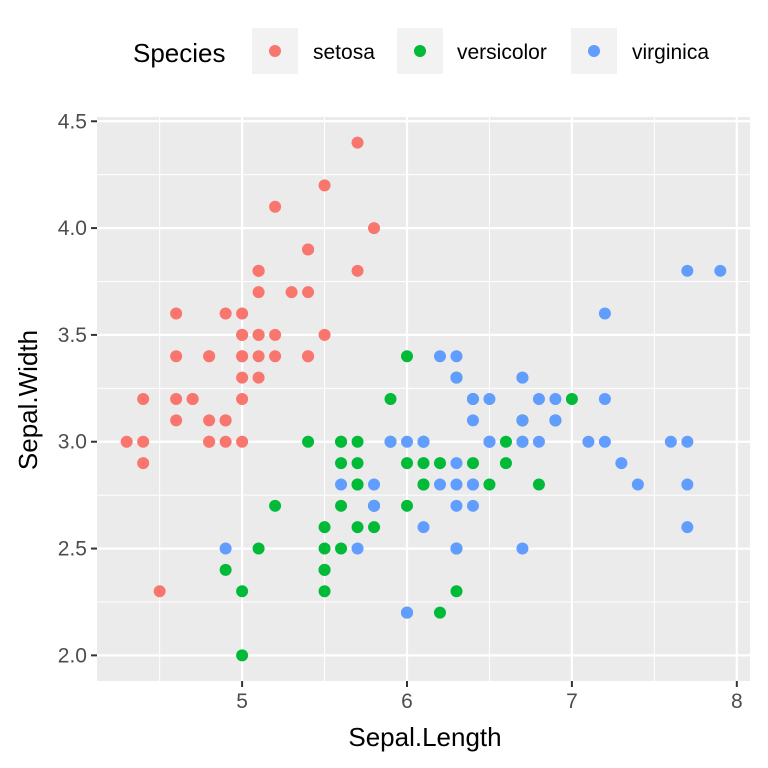 This screenshot has width=768, height=768. I want to click on y-axis-label: Sepal.Width, so click(28, 400).